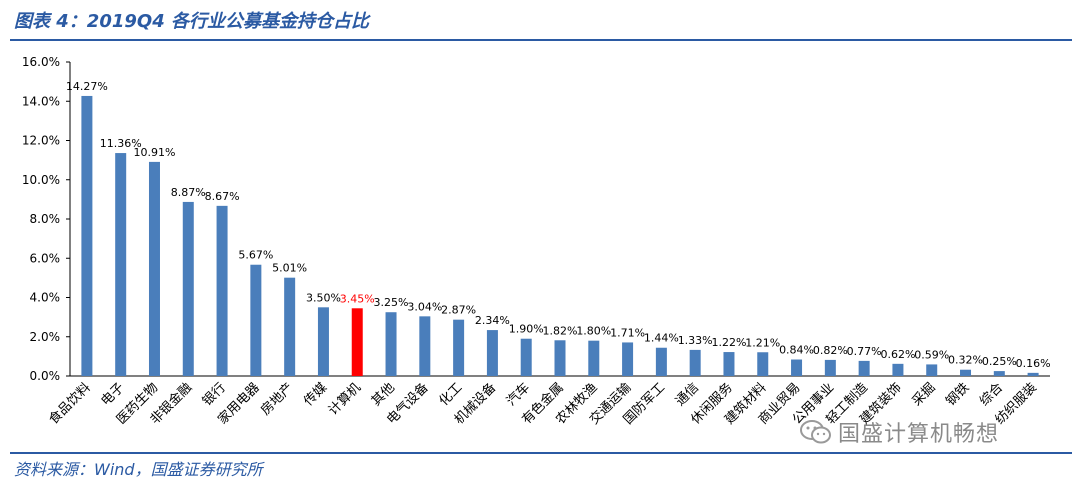  What do you see at coordinates (864, 351) in the screenshot?
I see `data-label: 0.77%` at bounding box center [864, 351].